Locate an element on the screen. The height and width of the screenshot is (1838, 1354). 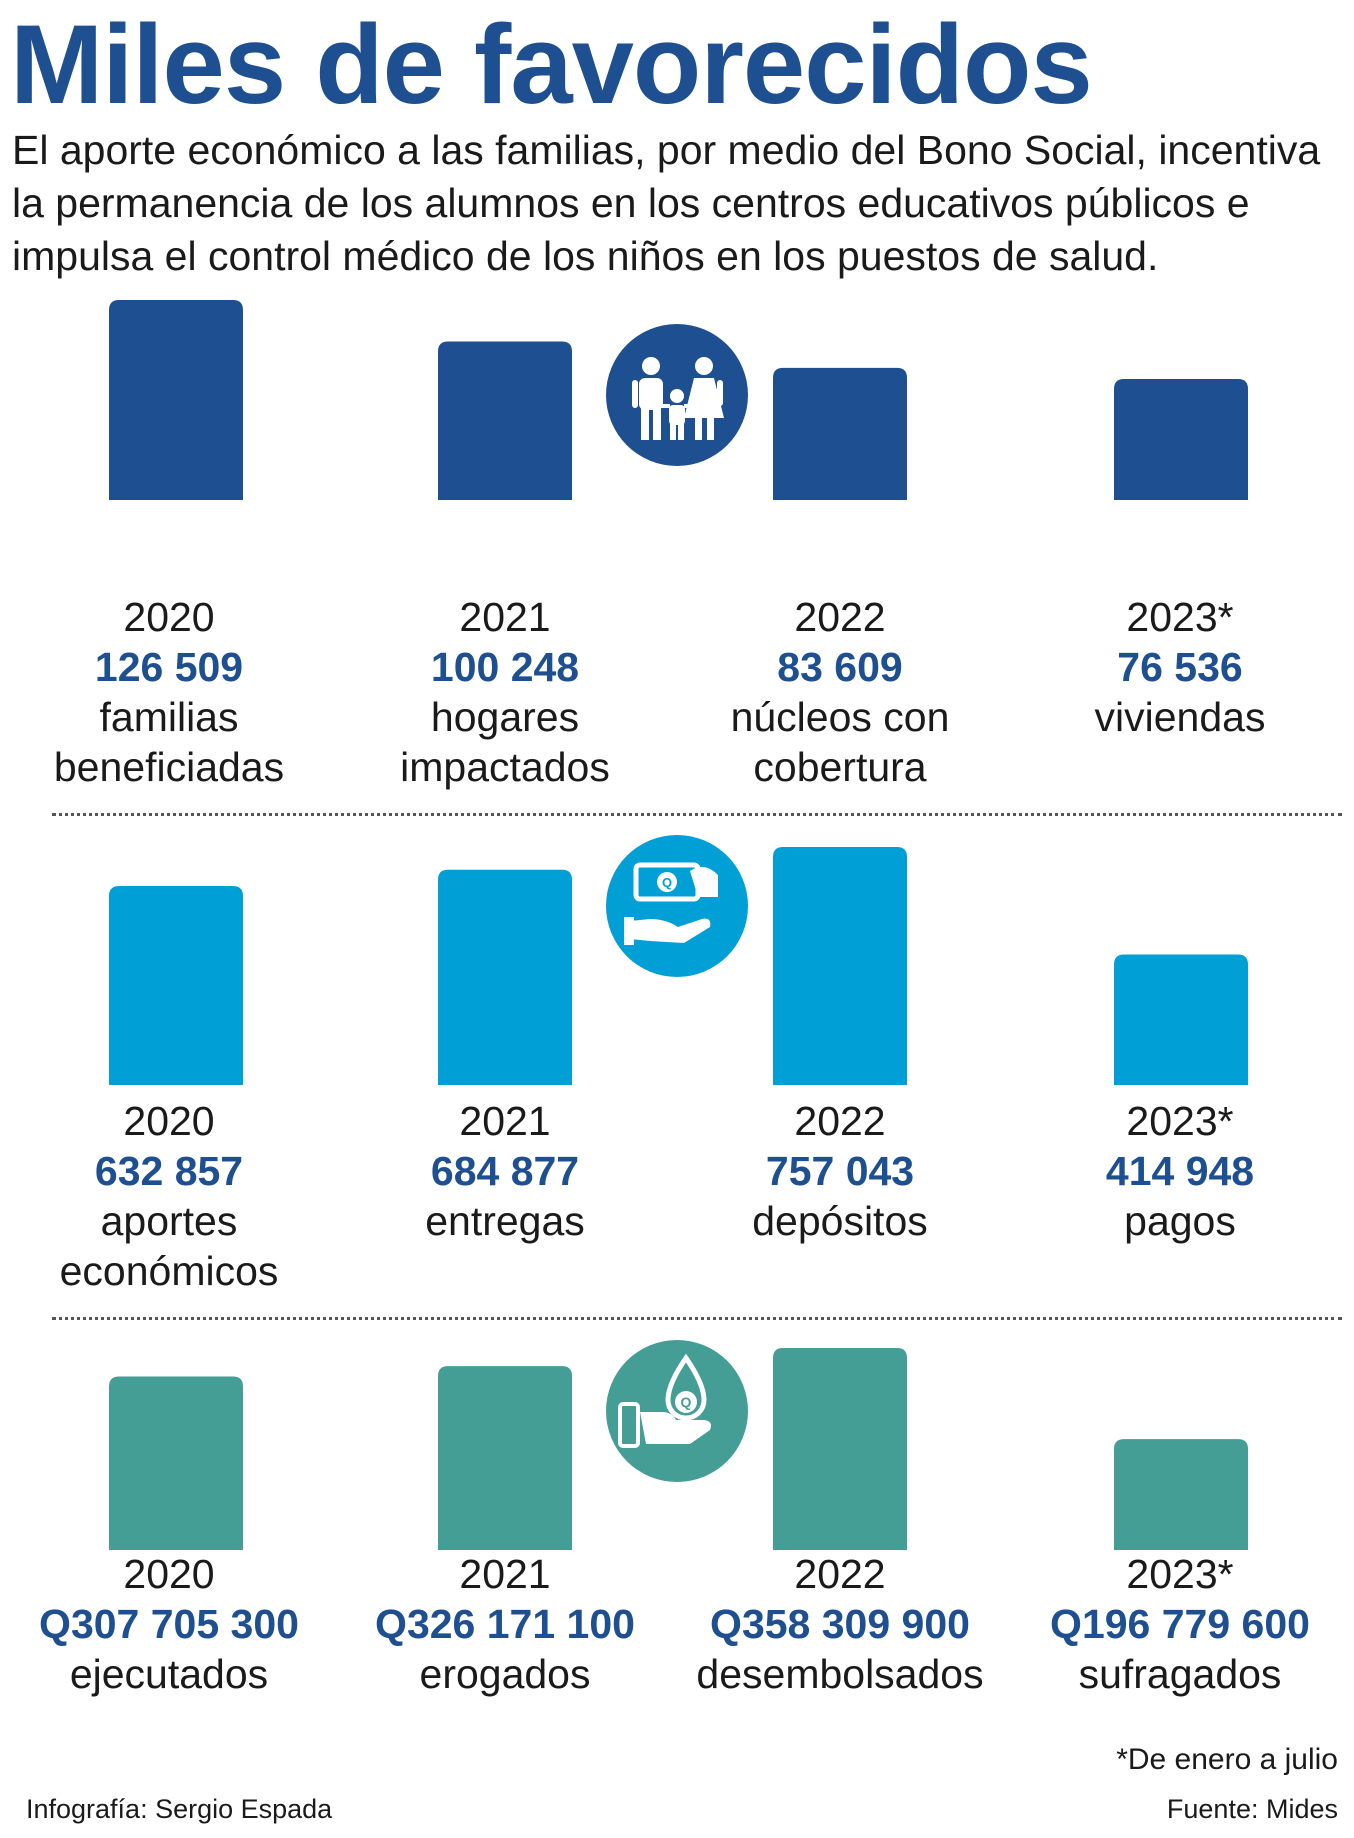
column-2022: 2022 757 043 depósitos is located at coordinates (840, 1171).